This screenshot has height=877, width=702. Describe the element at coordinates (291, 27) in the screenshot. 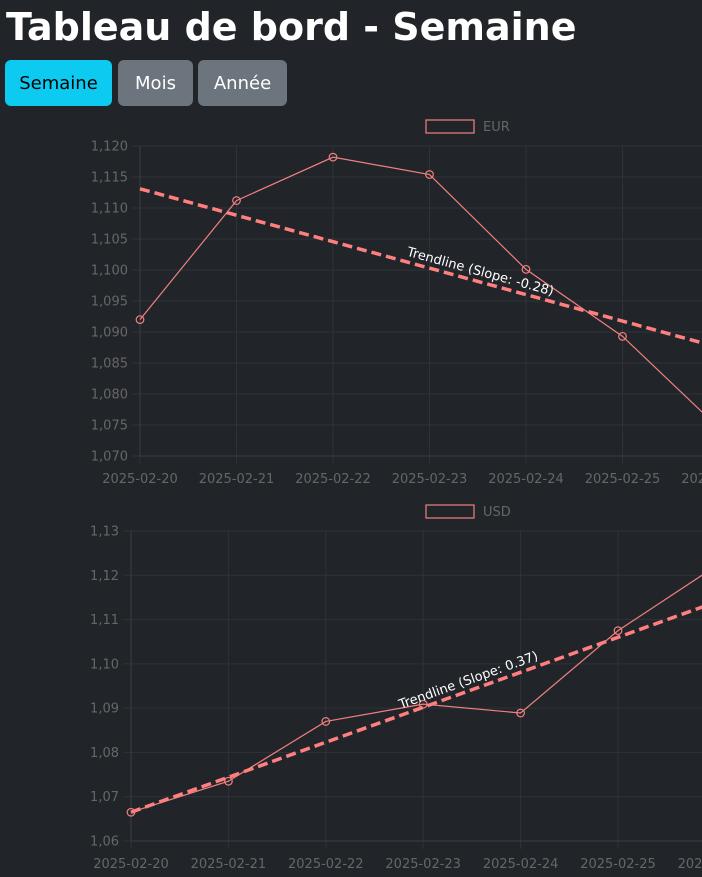

I see `page-title: Tableau de bord - Semaine` at that location.